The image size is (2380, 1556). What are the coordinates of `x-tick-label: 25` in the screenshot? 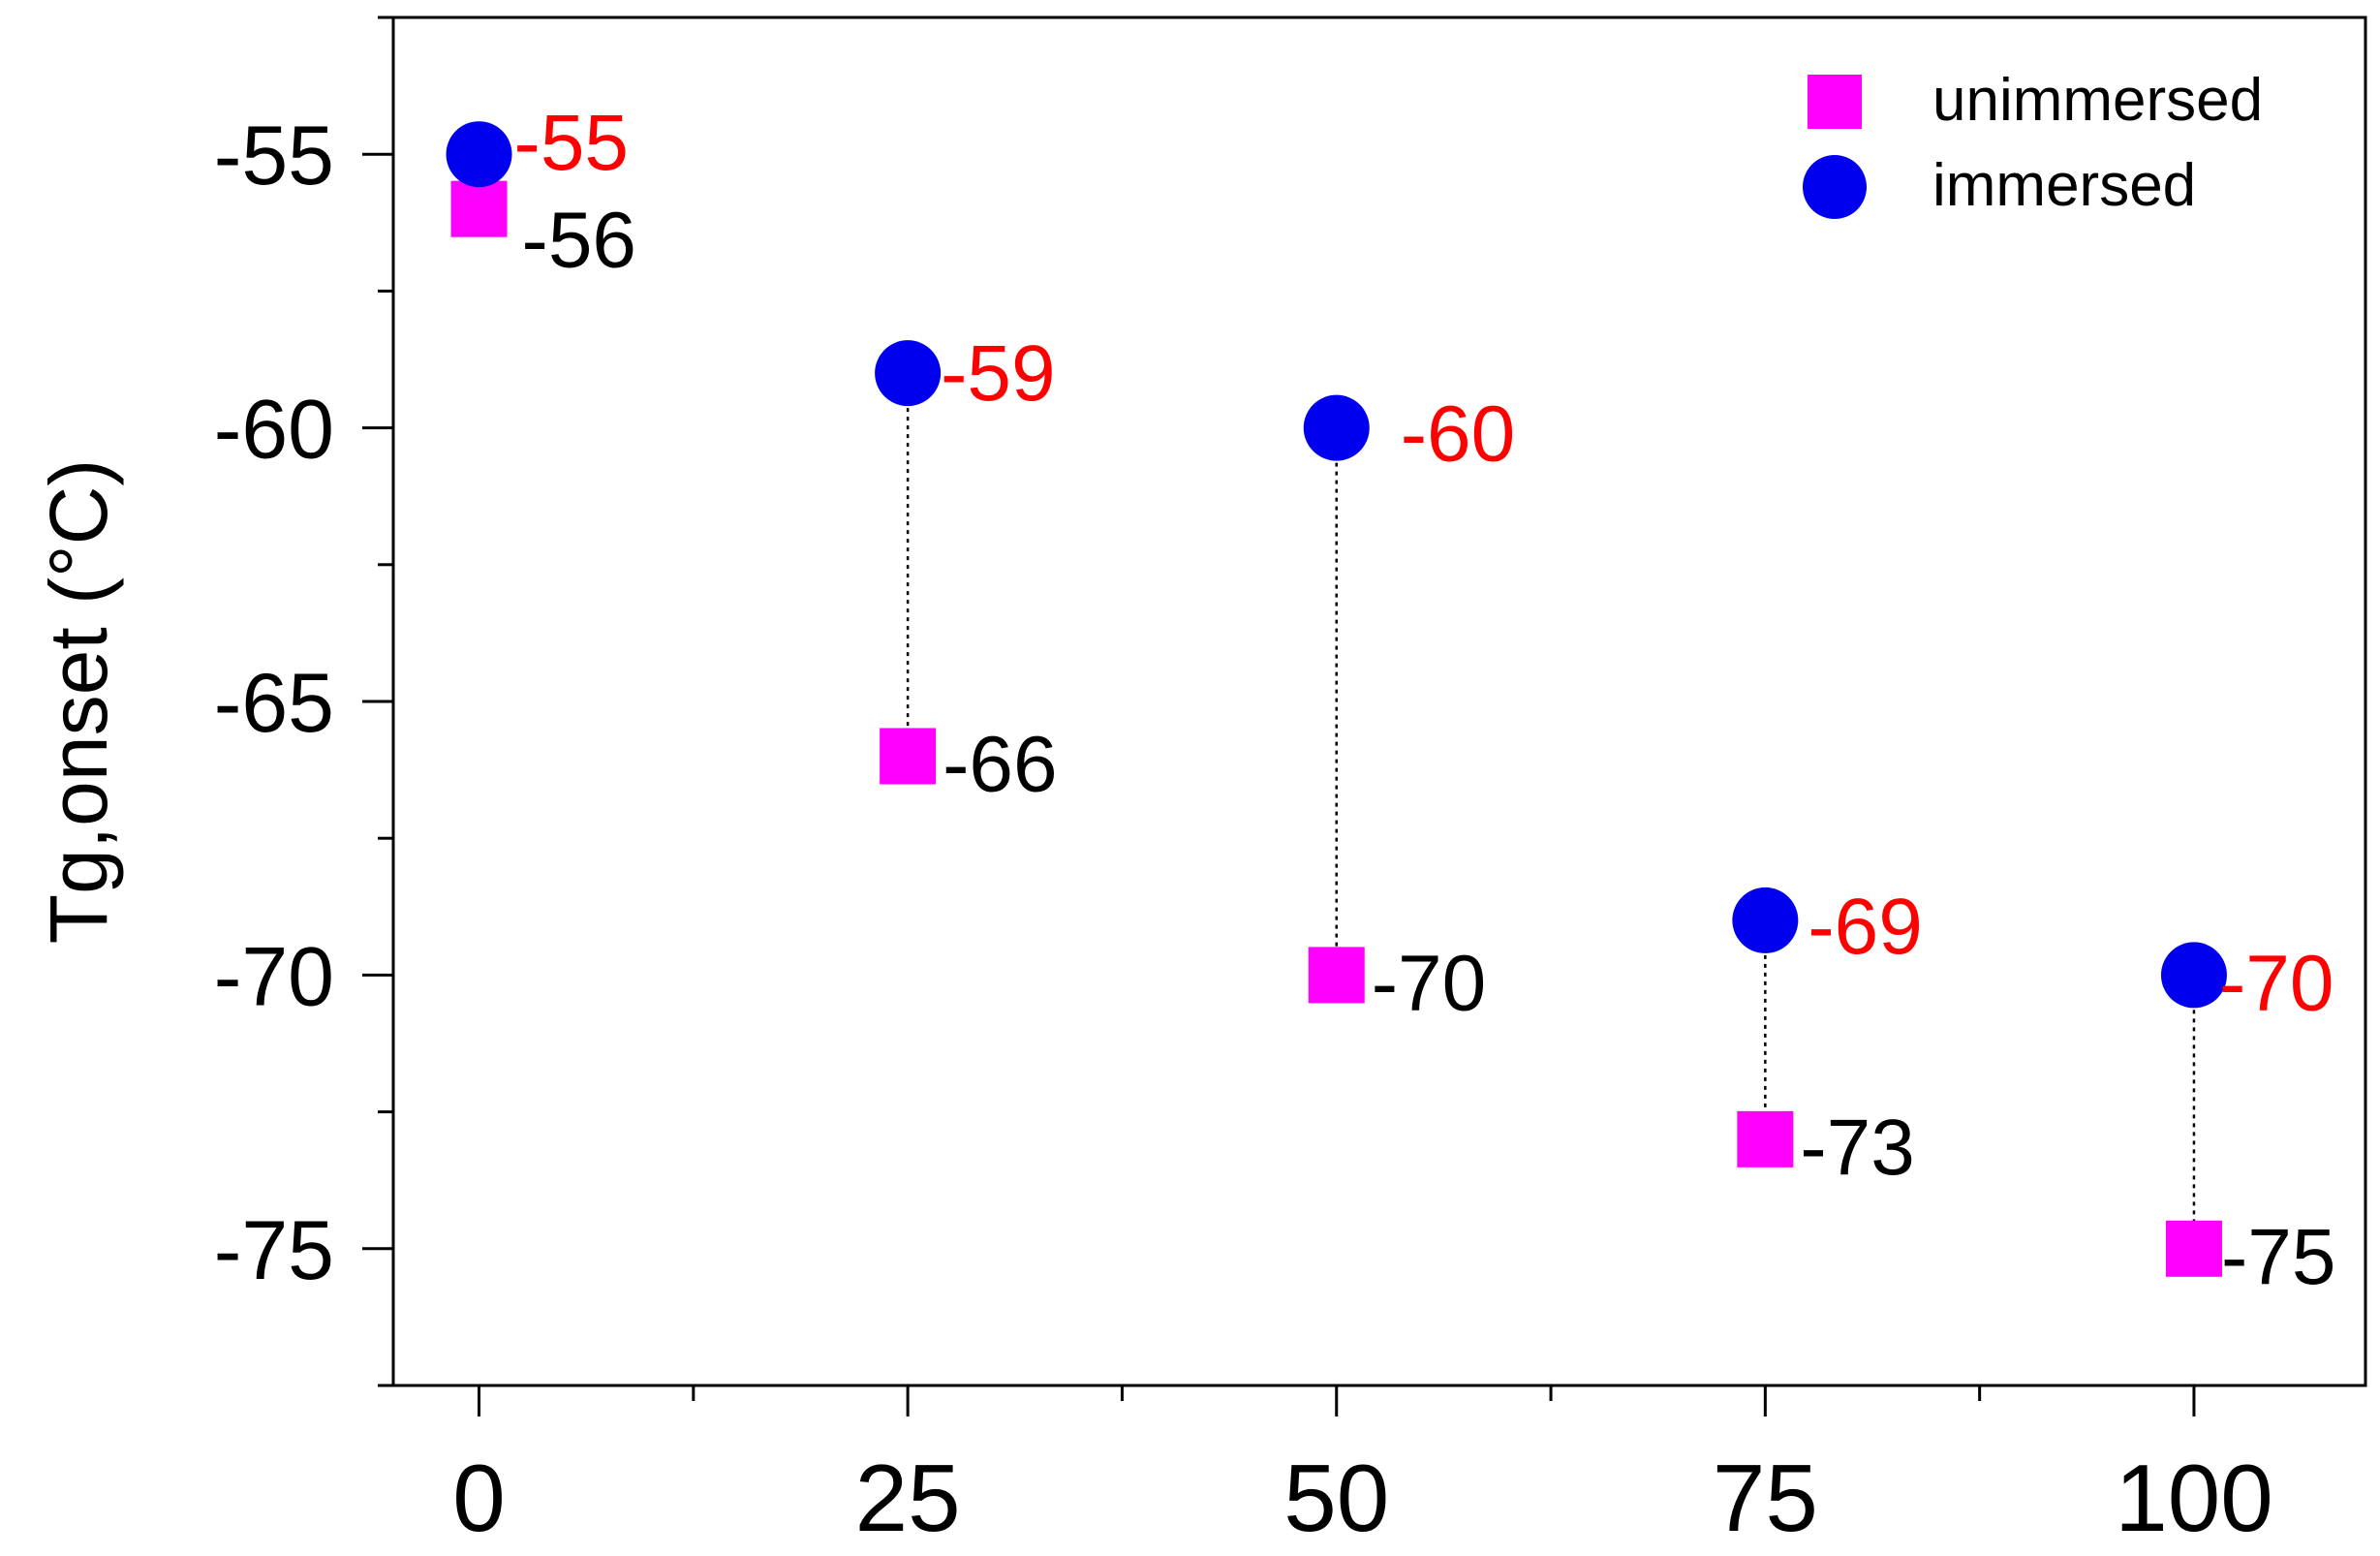 It's located at (908, 1498).